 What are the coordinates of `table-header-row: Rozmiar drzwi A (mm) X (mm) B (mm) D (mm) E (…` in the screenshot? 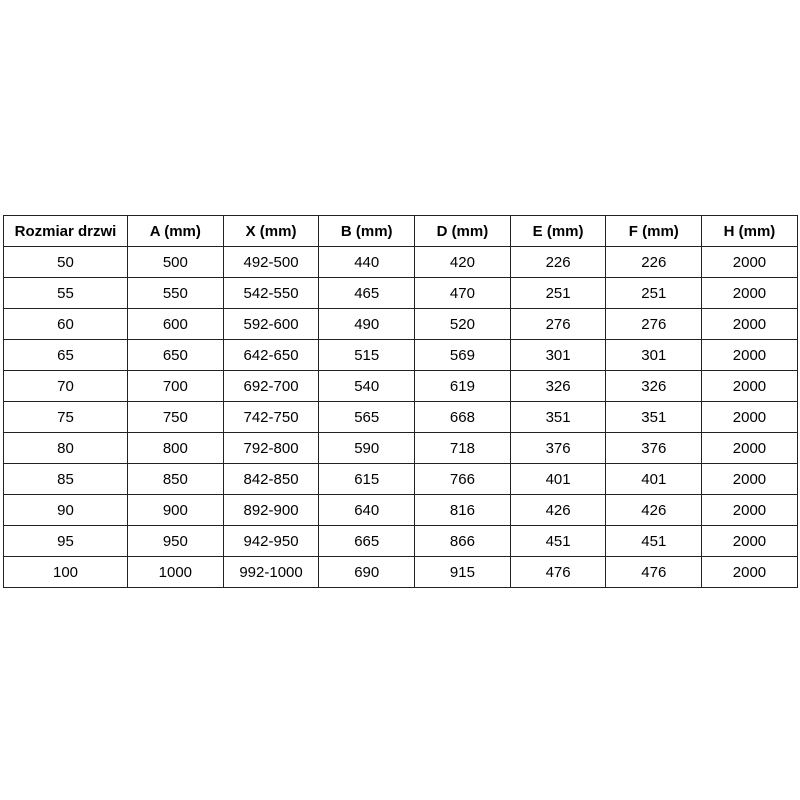 It's located at (400, 231).